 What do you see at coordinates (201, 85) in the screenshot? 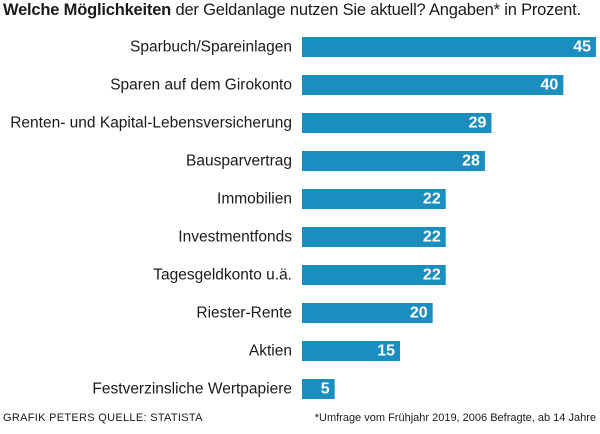
I see `category-label: Sparen auf dem Girokonto` at bounding box center [201, 85].